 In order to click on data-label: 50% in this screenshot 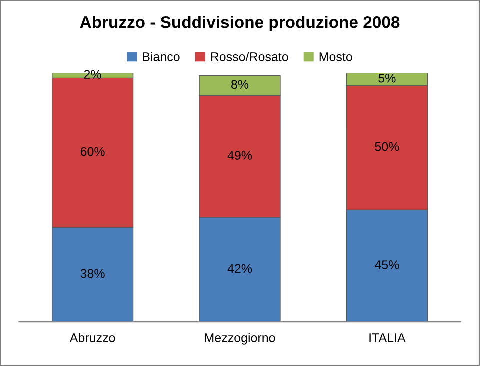, I will do `click(387, 147)`.